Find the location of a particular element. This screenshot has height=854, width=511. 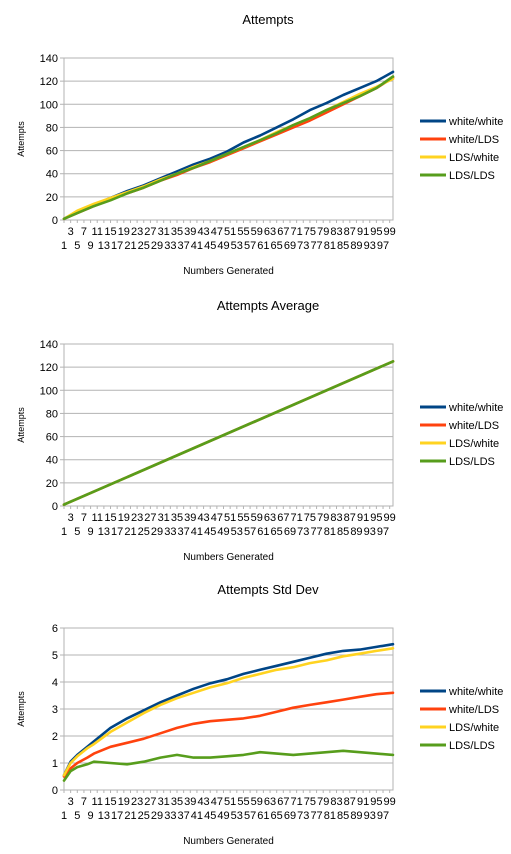

x-tick-label: 45 is located at coordinates (210, 246).